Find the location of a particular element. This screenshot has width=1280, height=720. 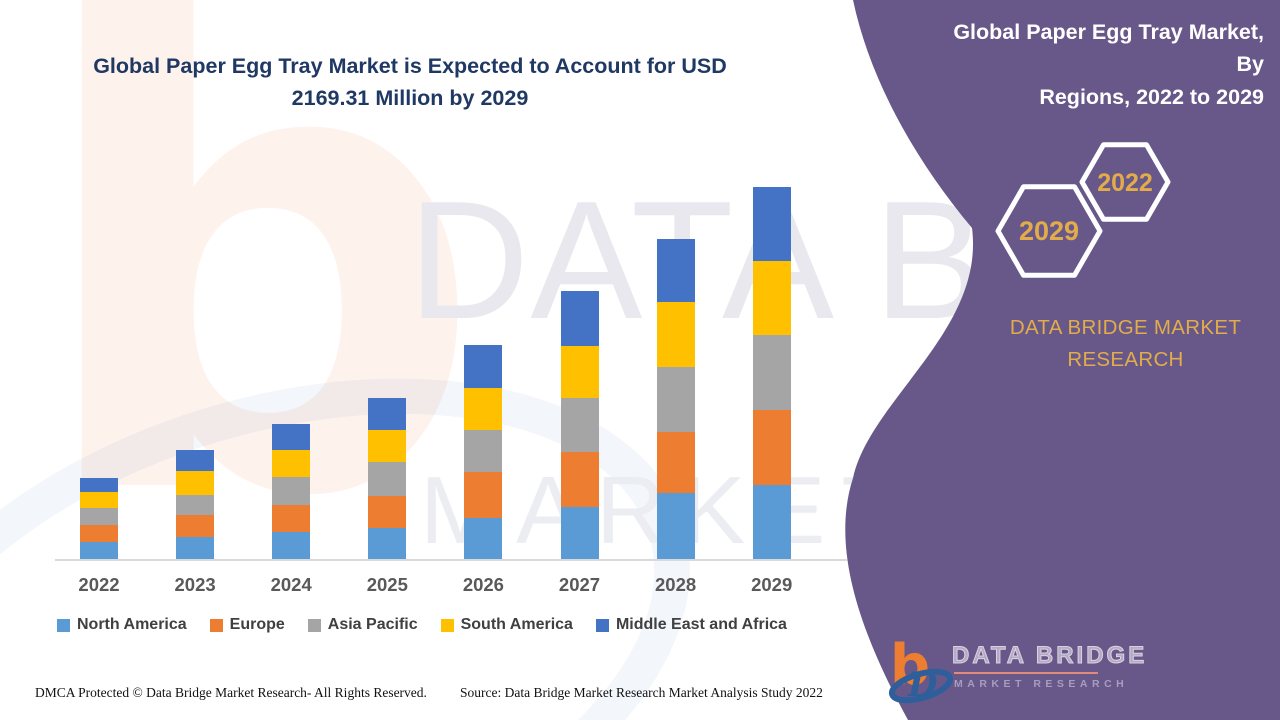

x-axis-label-2024: 2024 is located at coordinates (291, 584).